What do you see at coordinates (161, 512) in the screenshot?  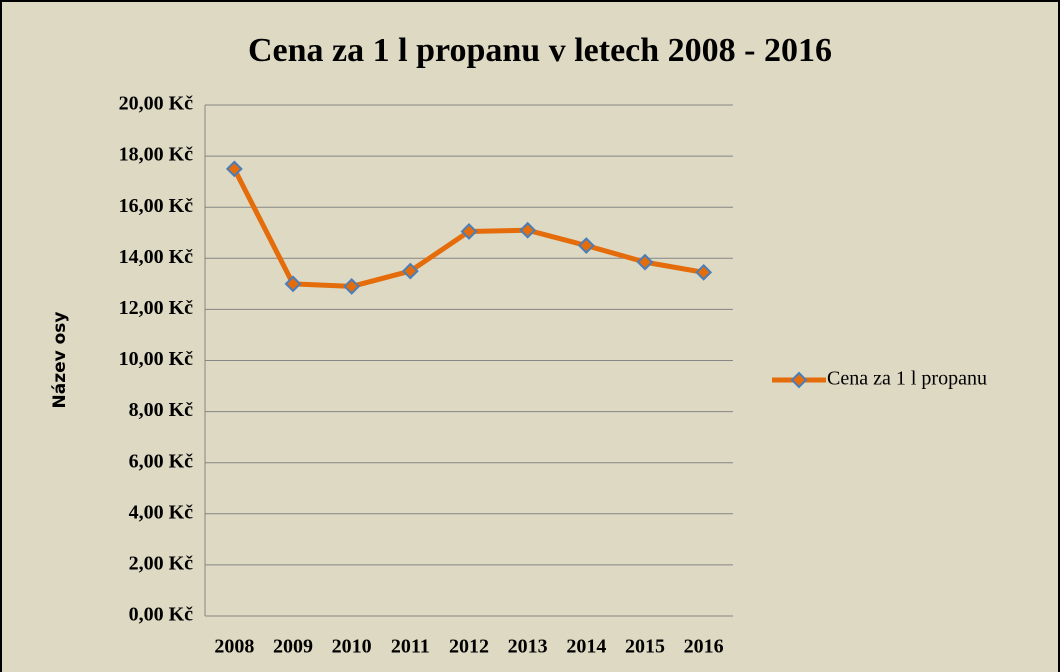 I see `y-tick-label: 4,00 Kč` at bounding box center [161, 512].